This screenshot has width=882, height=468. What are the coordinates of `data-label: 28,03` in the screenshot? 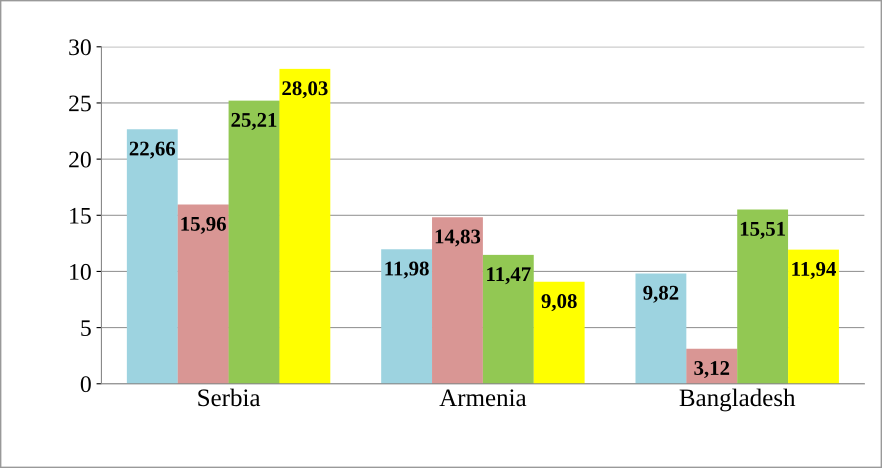 It's located at (305, 89).